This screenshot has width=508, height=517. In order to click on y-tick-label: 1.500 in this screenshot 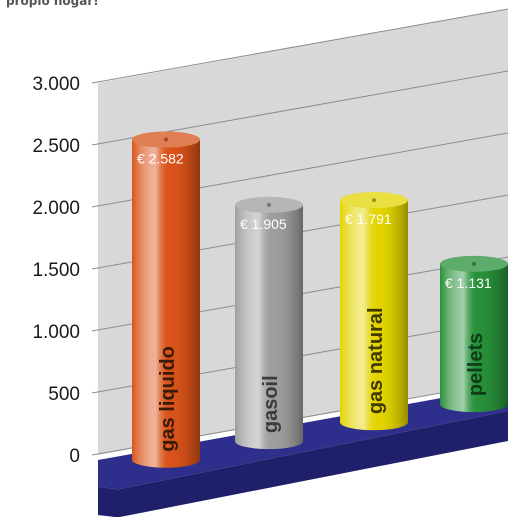, I will do `click(56, 270)`.